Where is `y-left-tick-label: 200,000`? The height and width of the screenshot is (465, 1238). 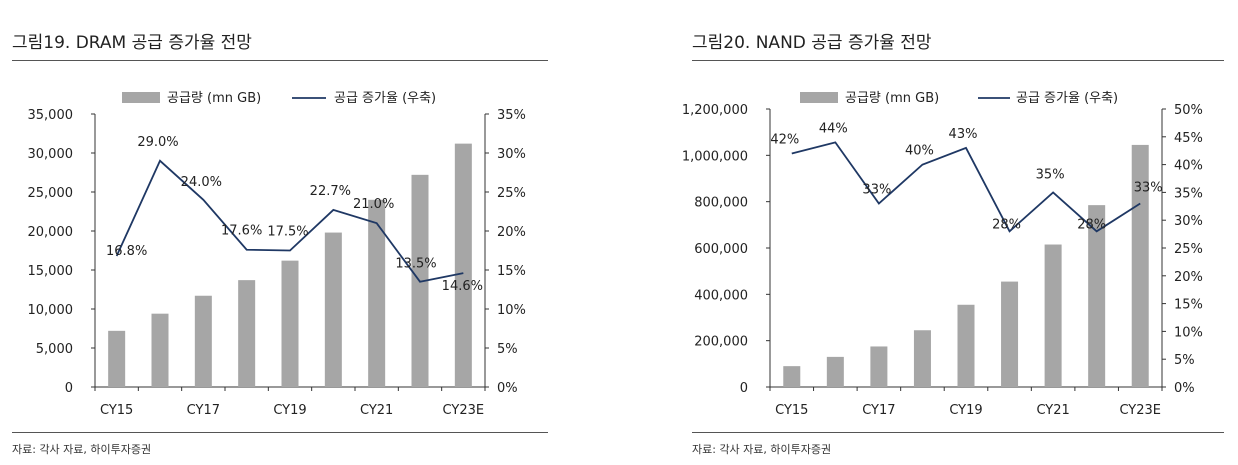 y-left-tick-label: 200,000 is located at coordinates (721, 342).